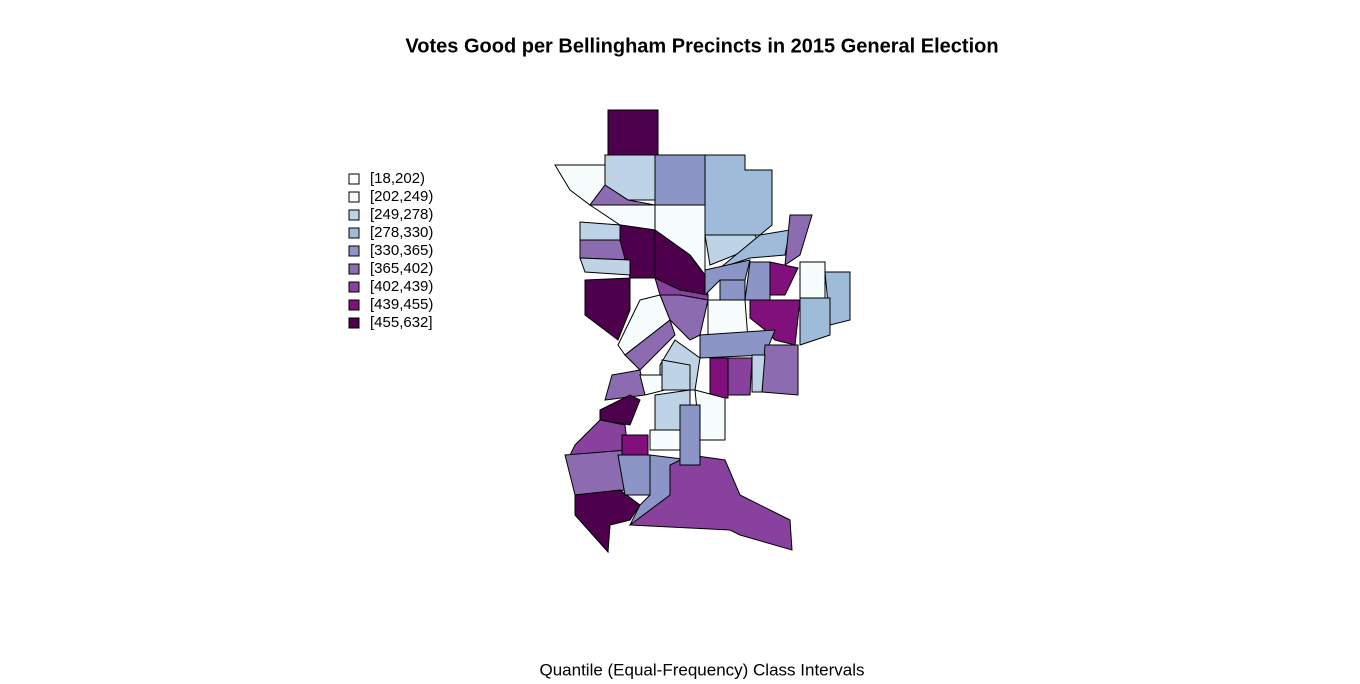  I want to click on legend-label: [278,330), so click(401, 232).